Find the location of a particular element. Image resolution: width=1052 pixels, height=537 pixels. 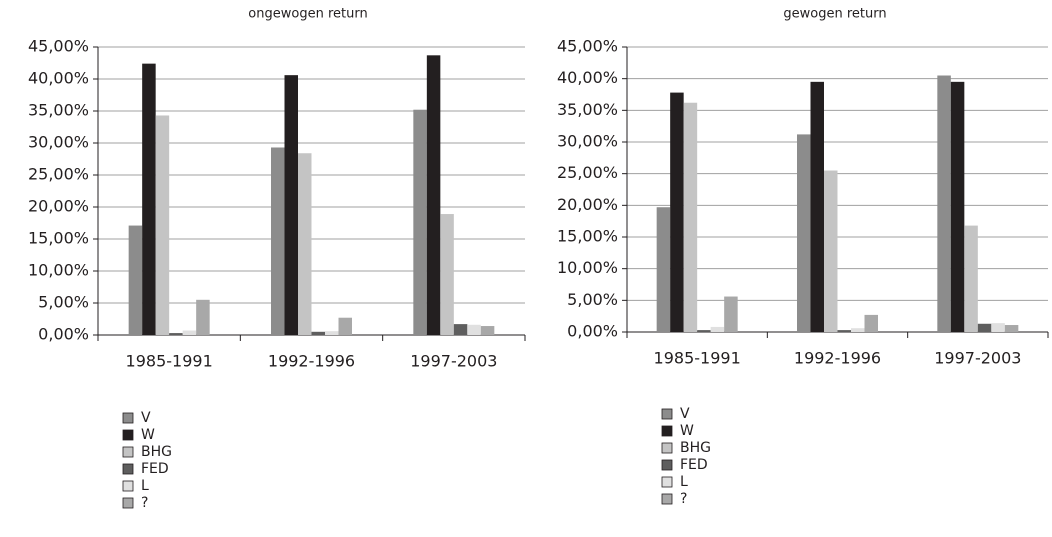

chart-title: ongewogen return is located at coordinates (307, 14).